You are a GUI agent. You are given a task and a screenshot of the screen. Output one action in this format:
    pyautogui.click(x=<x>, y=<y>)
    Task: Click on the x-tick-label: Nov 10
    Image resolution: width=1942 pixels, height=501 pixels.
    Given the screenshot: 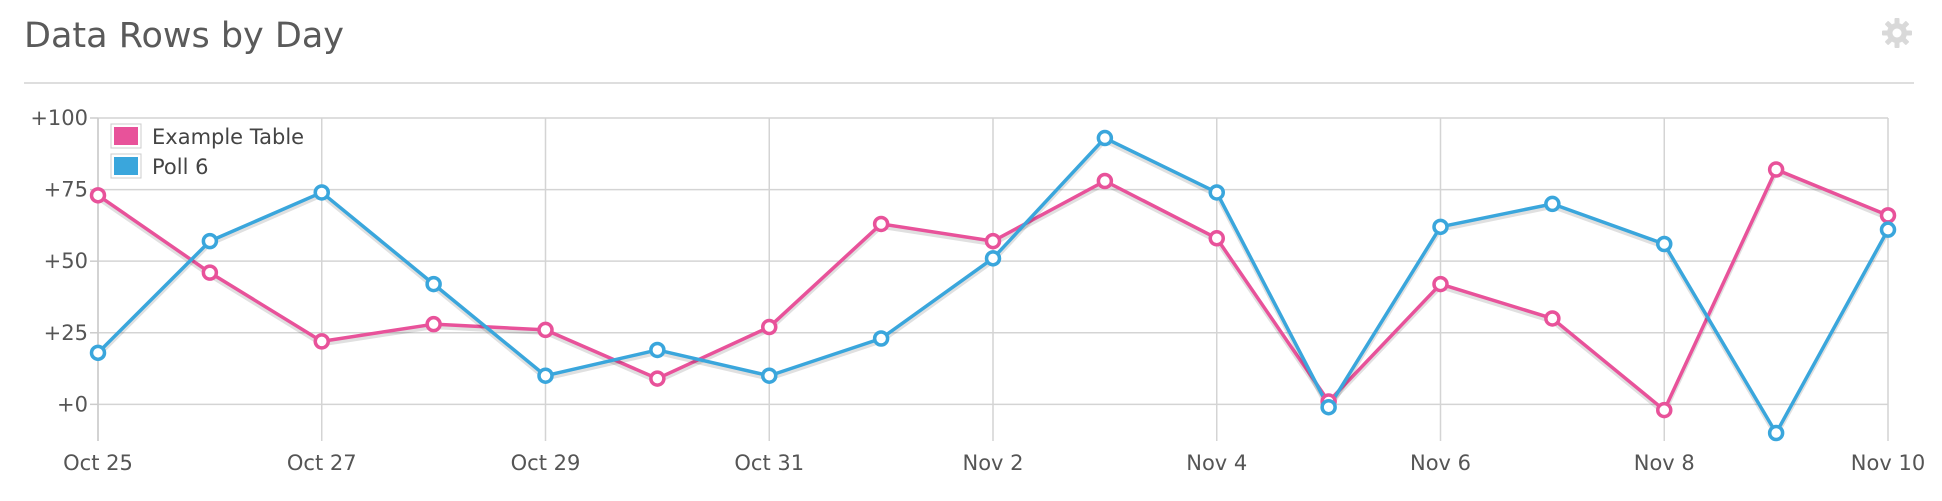 What is the action you would take?
    pyautogui.click(x=1888, y=463)
    